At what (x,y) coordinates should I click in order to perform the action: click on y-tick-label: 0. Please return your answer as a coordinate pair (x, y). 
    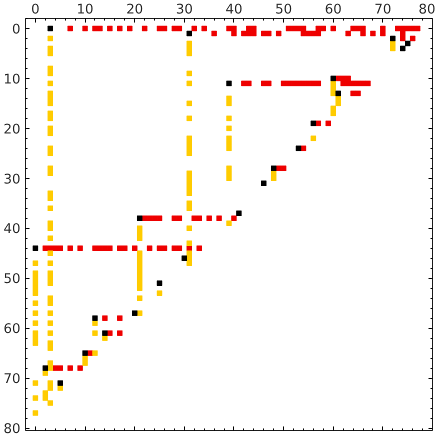
    Looking at the image, I should click on (16, 30).